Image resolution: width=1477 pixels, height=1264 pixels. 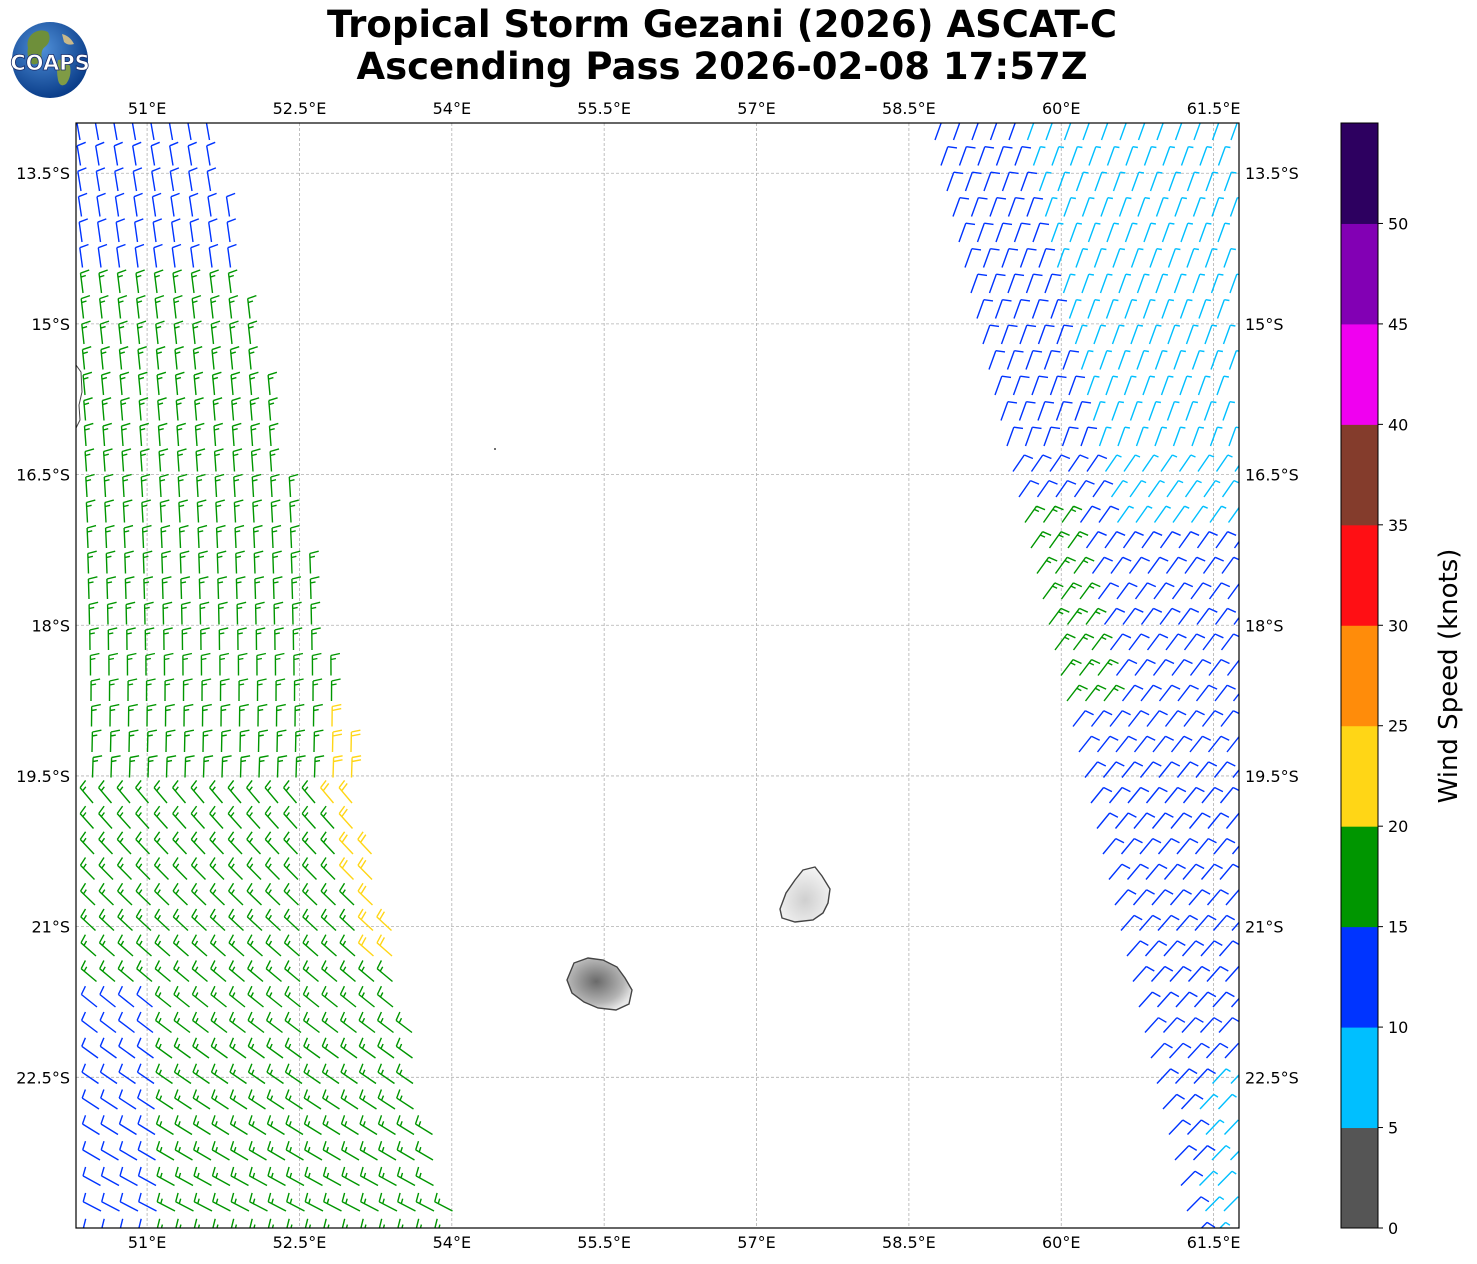 What do you see at coordinates (50, 62) in the screenshot?
I see `coaps-logo: COAPS` at bounding box center [50, 62].